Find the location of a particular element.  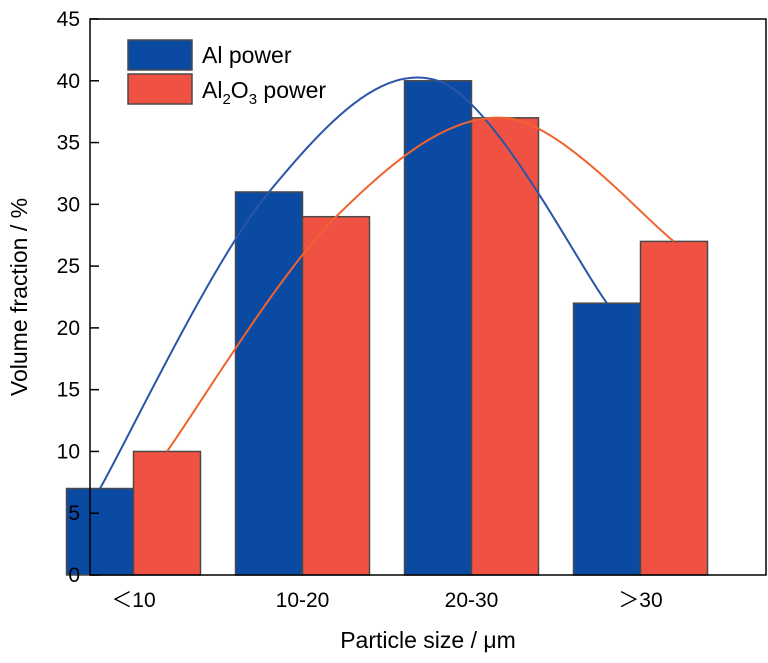

y-tick-label-5: 5 is located at coordinates (74, 513).